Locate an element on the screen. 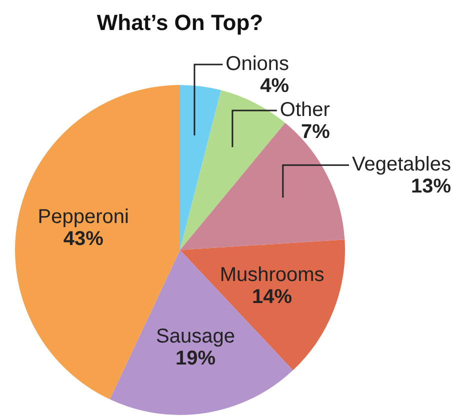 Image resolution: width=464 pixels, height=418 pixels. slice-label: Sausage is located at coordinates (195, 336).